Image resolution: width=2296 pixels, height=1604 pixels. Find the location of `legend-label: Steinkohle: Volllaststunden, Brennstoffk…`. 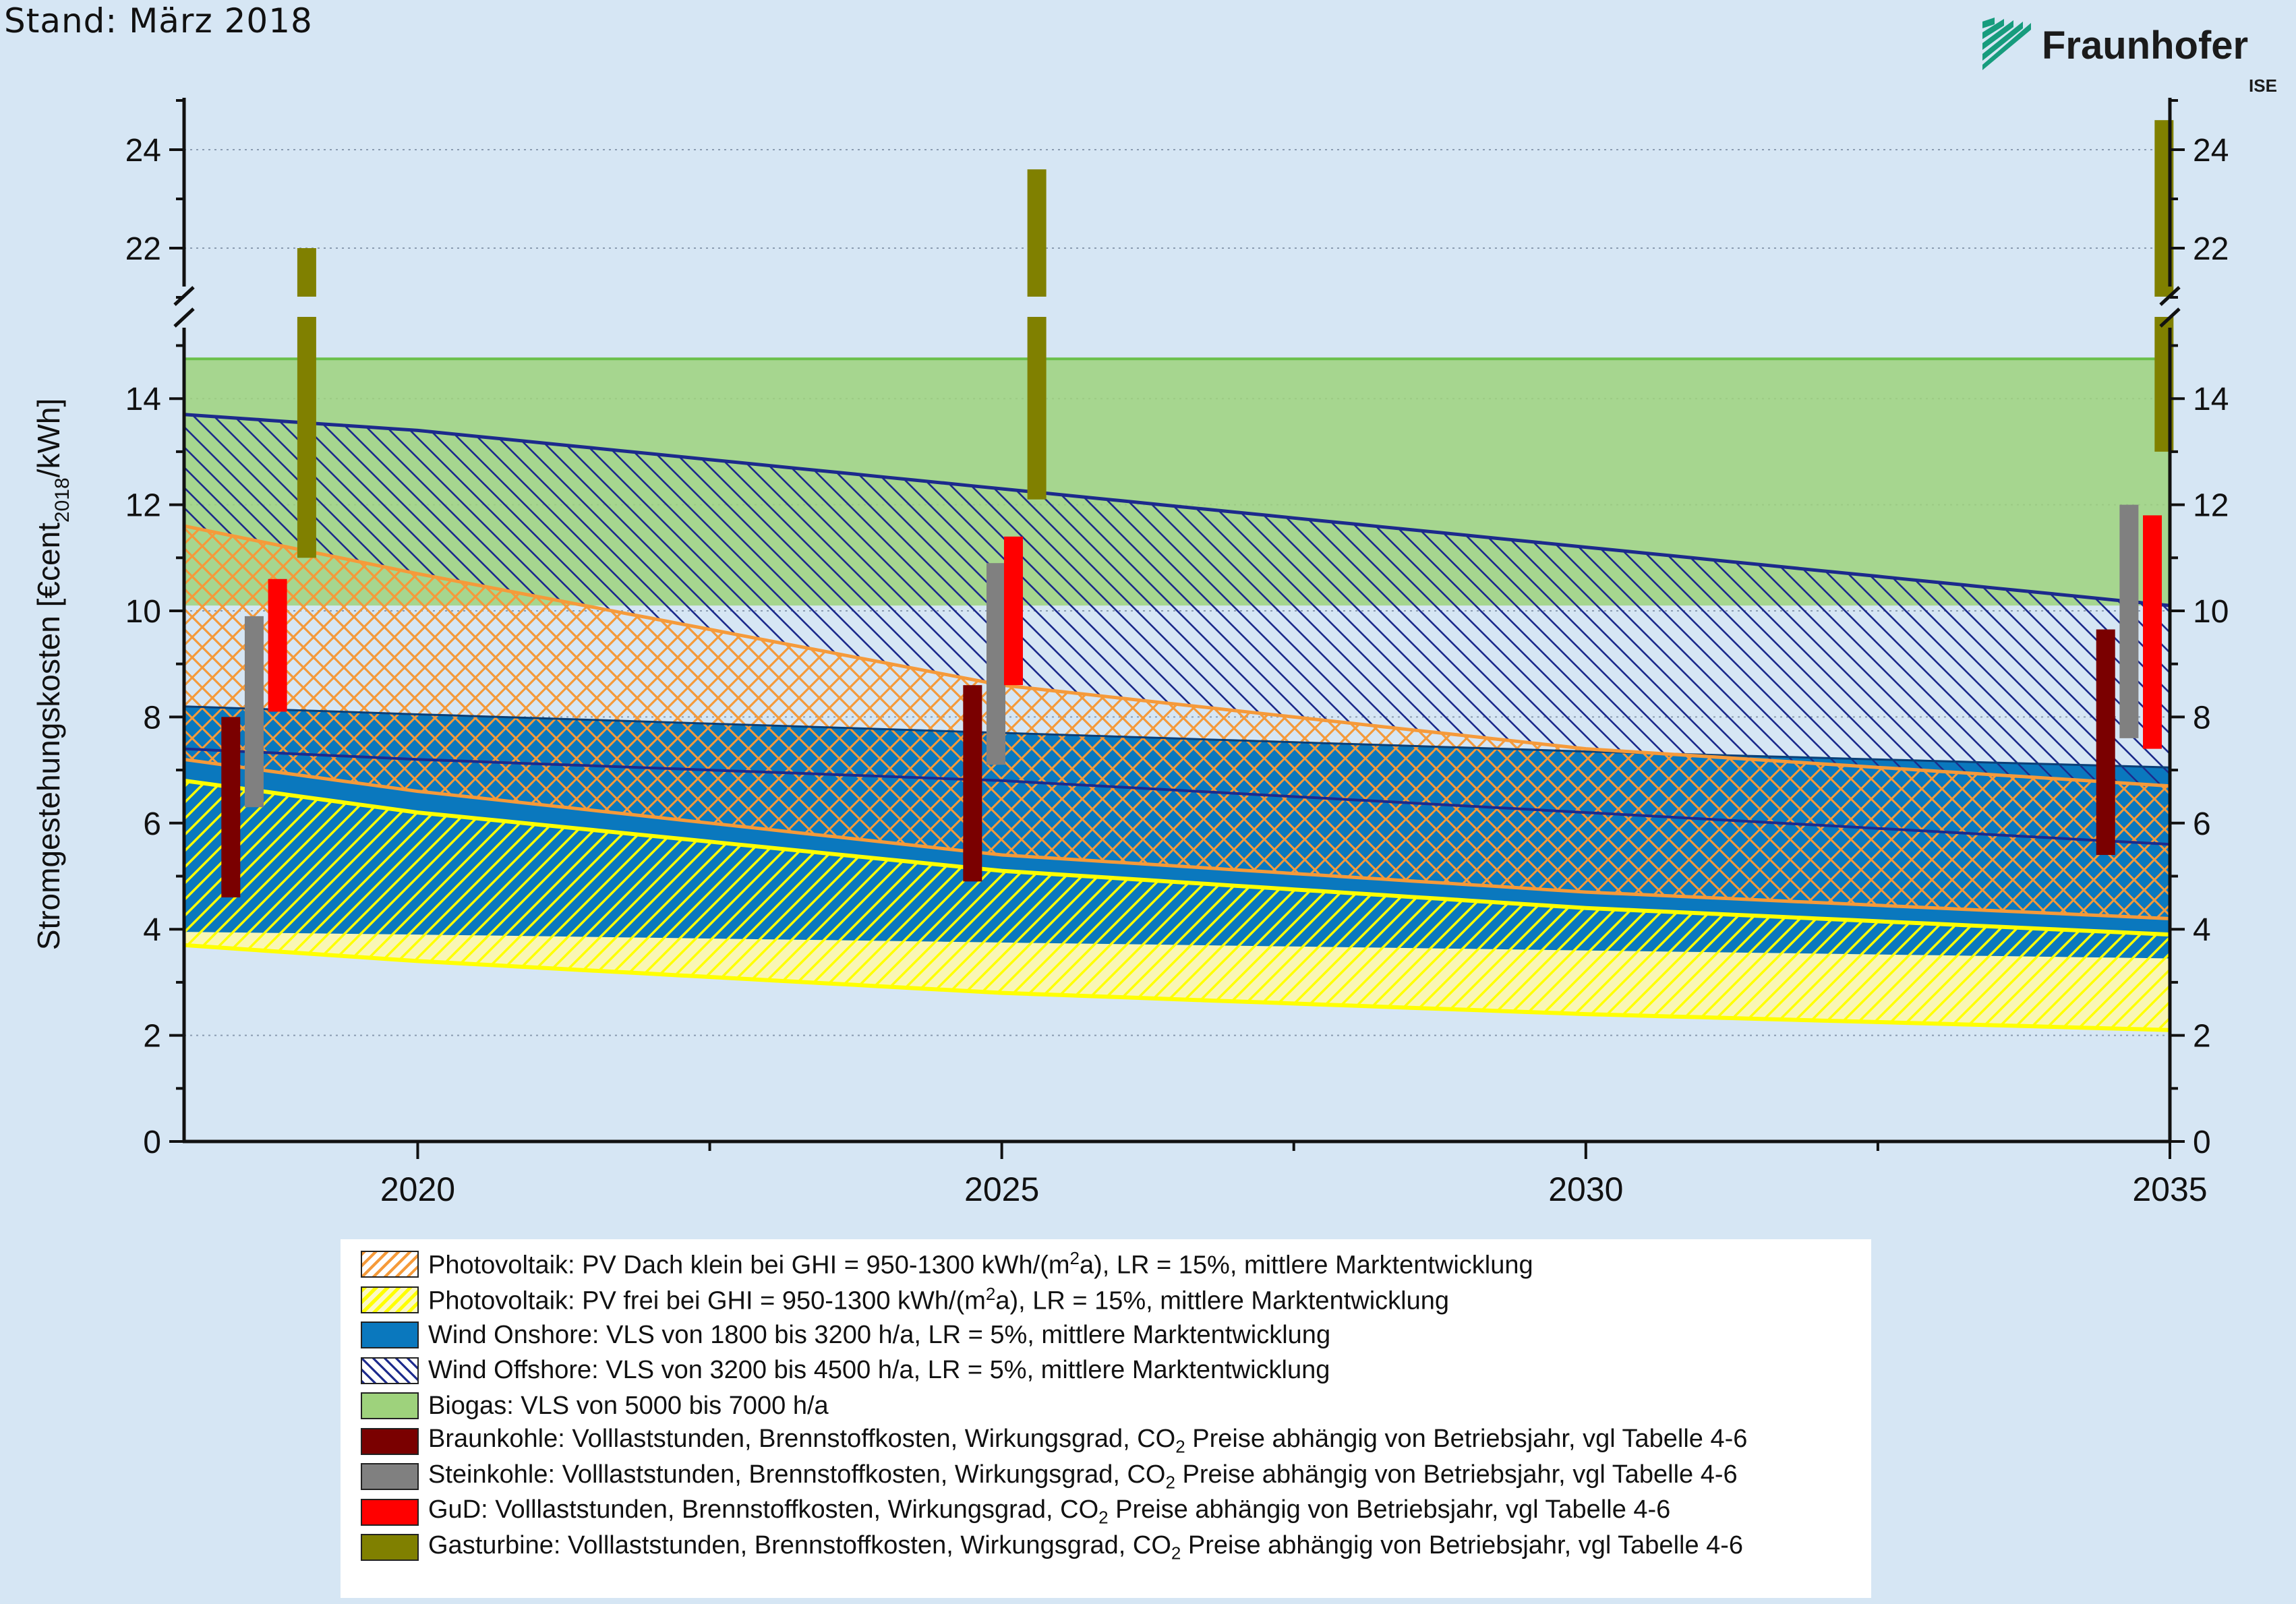

legend-label: Steinkohle: Volllaststunden, Brennstoffk… is located at coordinates (1083, 1476).